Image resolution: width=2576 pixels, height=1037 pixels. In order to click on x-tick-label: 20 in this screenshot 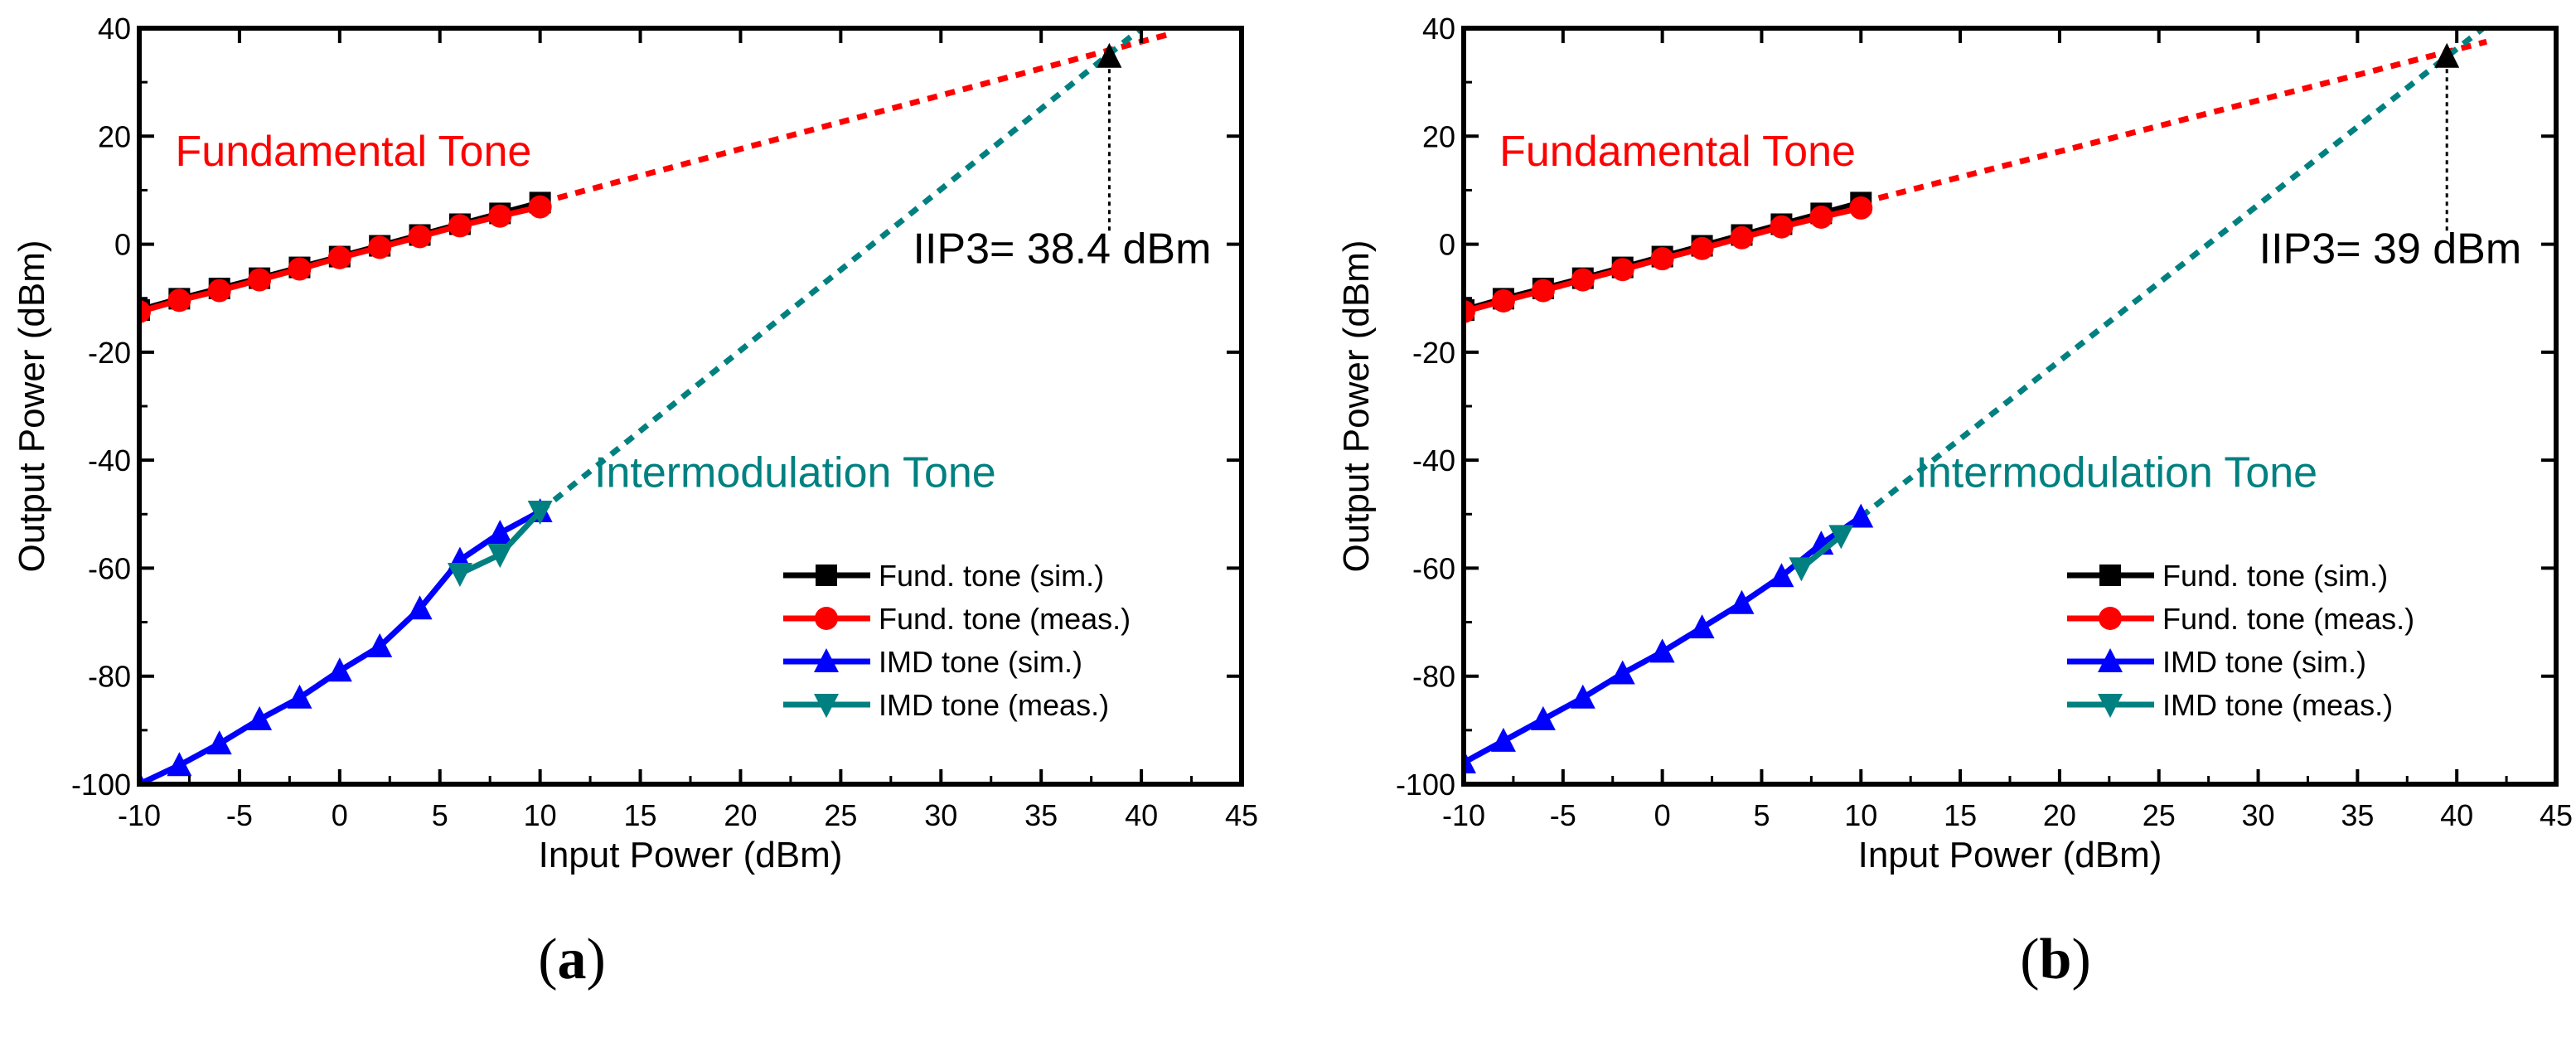, I will do `click(740, 815)`.